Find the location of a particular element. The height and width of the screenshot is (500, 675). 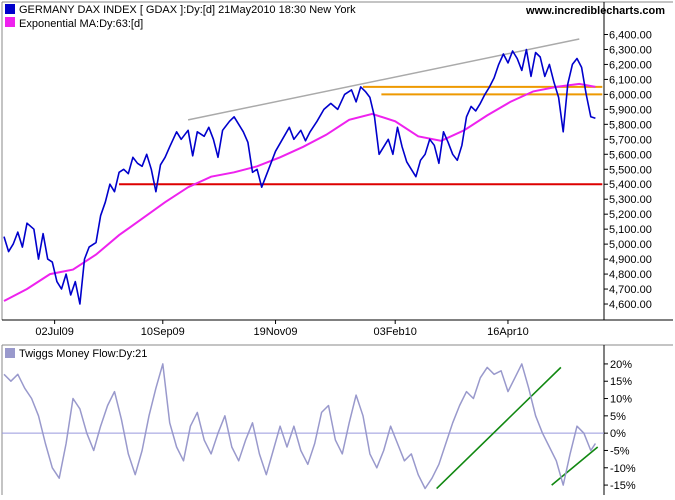

price-y-tick-label-4: 6,000.00 is located at coordinates (630, 95).